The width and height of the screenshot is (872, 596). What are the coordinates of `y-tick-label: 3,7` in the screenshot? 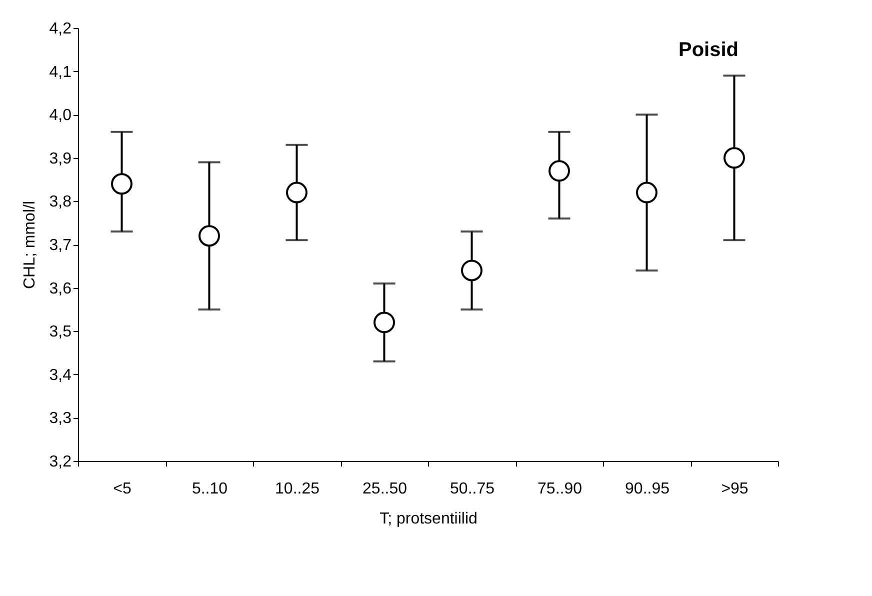 It's located at (60, 245).